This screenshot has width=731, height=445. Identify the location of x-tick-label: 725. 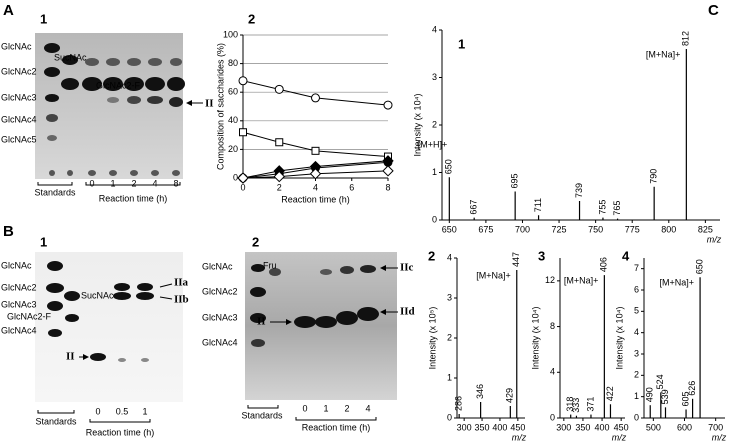
(559, 229).